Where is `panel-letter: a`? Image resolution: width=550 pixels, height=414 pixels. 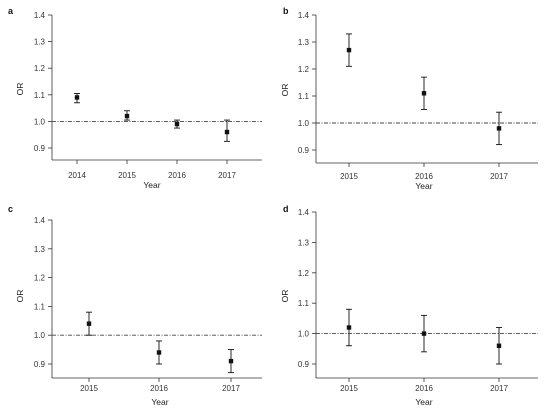 panel-letter: a is located at coordinates (11, 11).